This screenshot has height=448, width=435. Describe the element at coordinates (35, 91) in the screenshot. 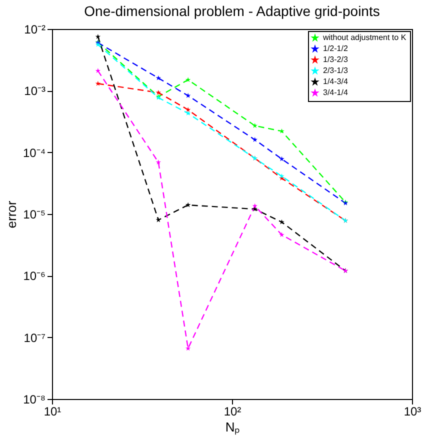

I see `y-tick-label: 10⁻³` at that location.